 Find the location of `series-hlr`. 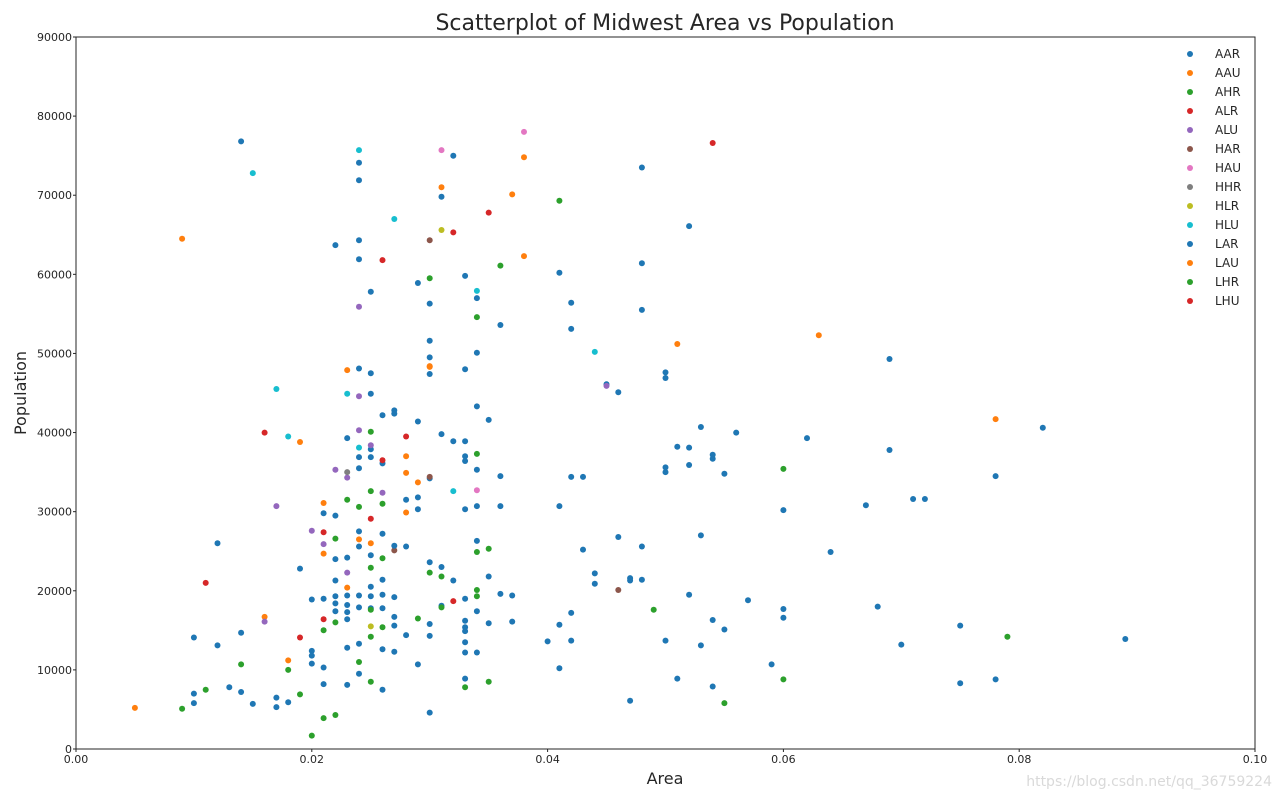

series-hlr is located at coordinates (406, 428).